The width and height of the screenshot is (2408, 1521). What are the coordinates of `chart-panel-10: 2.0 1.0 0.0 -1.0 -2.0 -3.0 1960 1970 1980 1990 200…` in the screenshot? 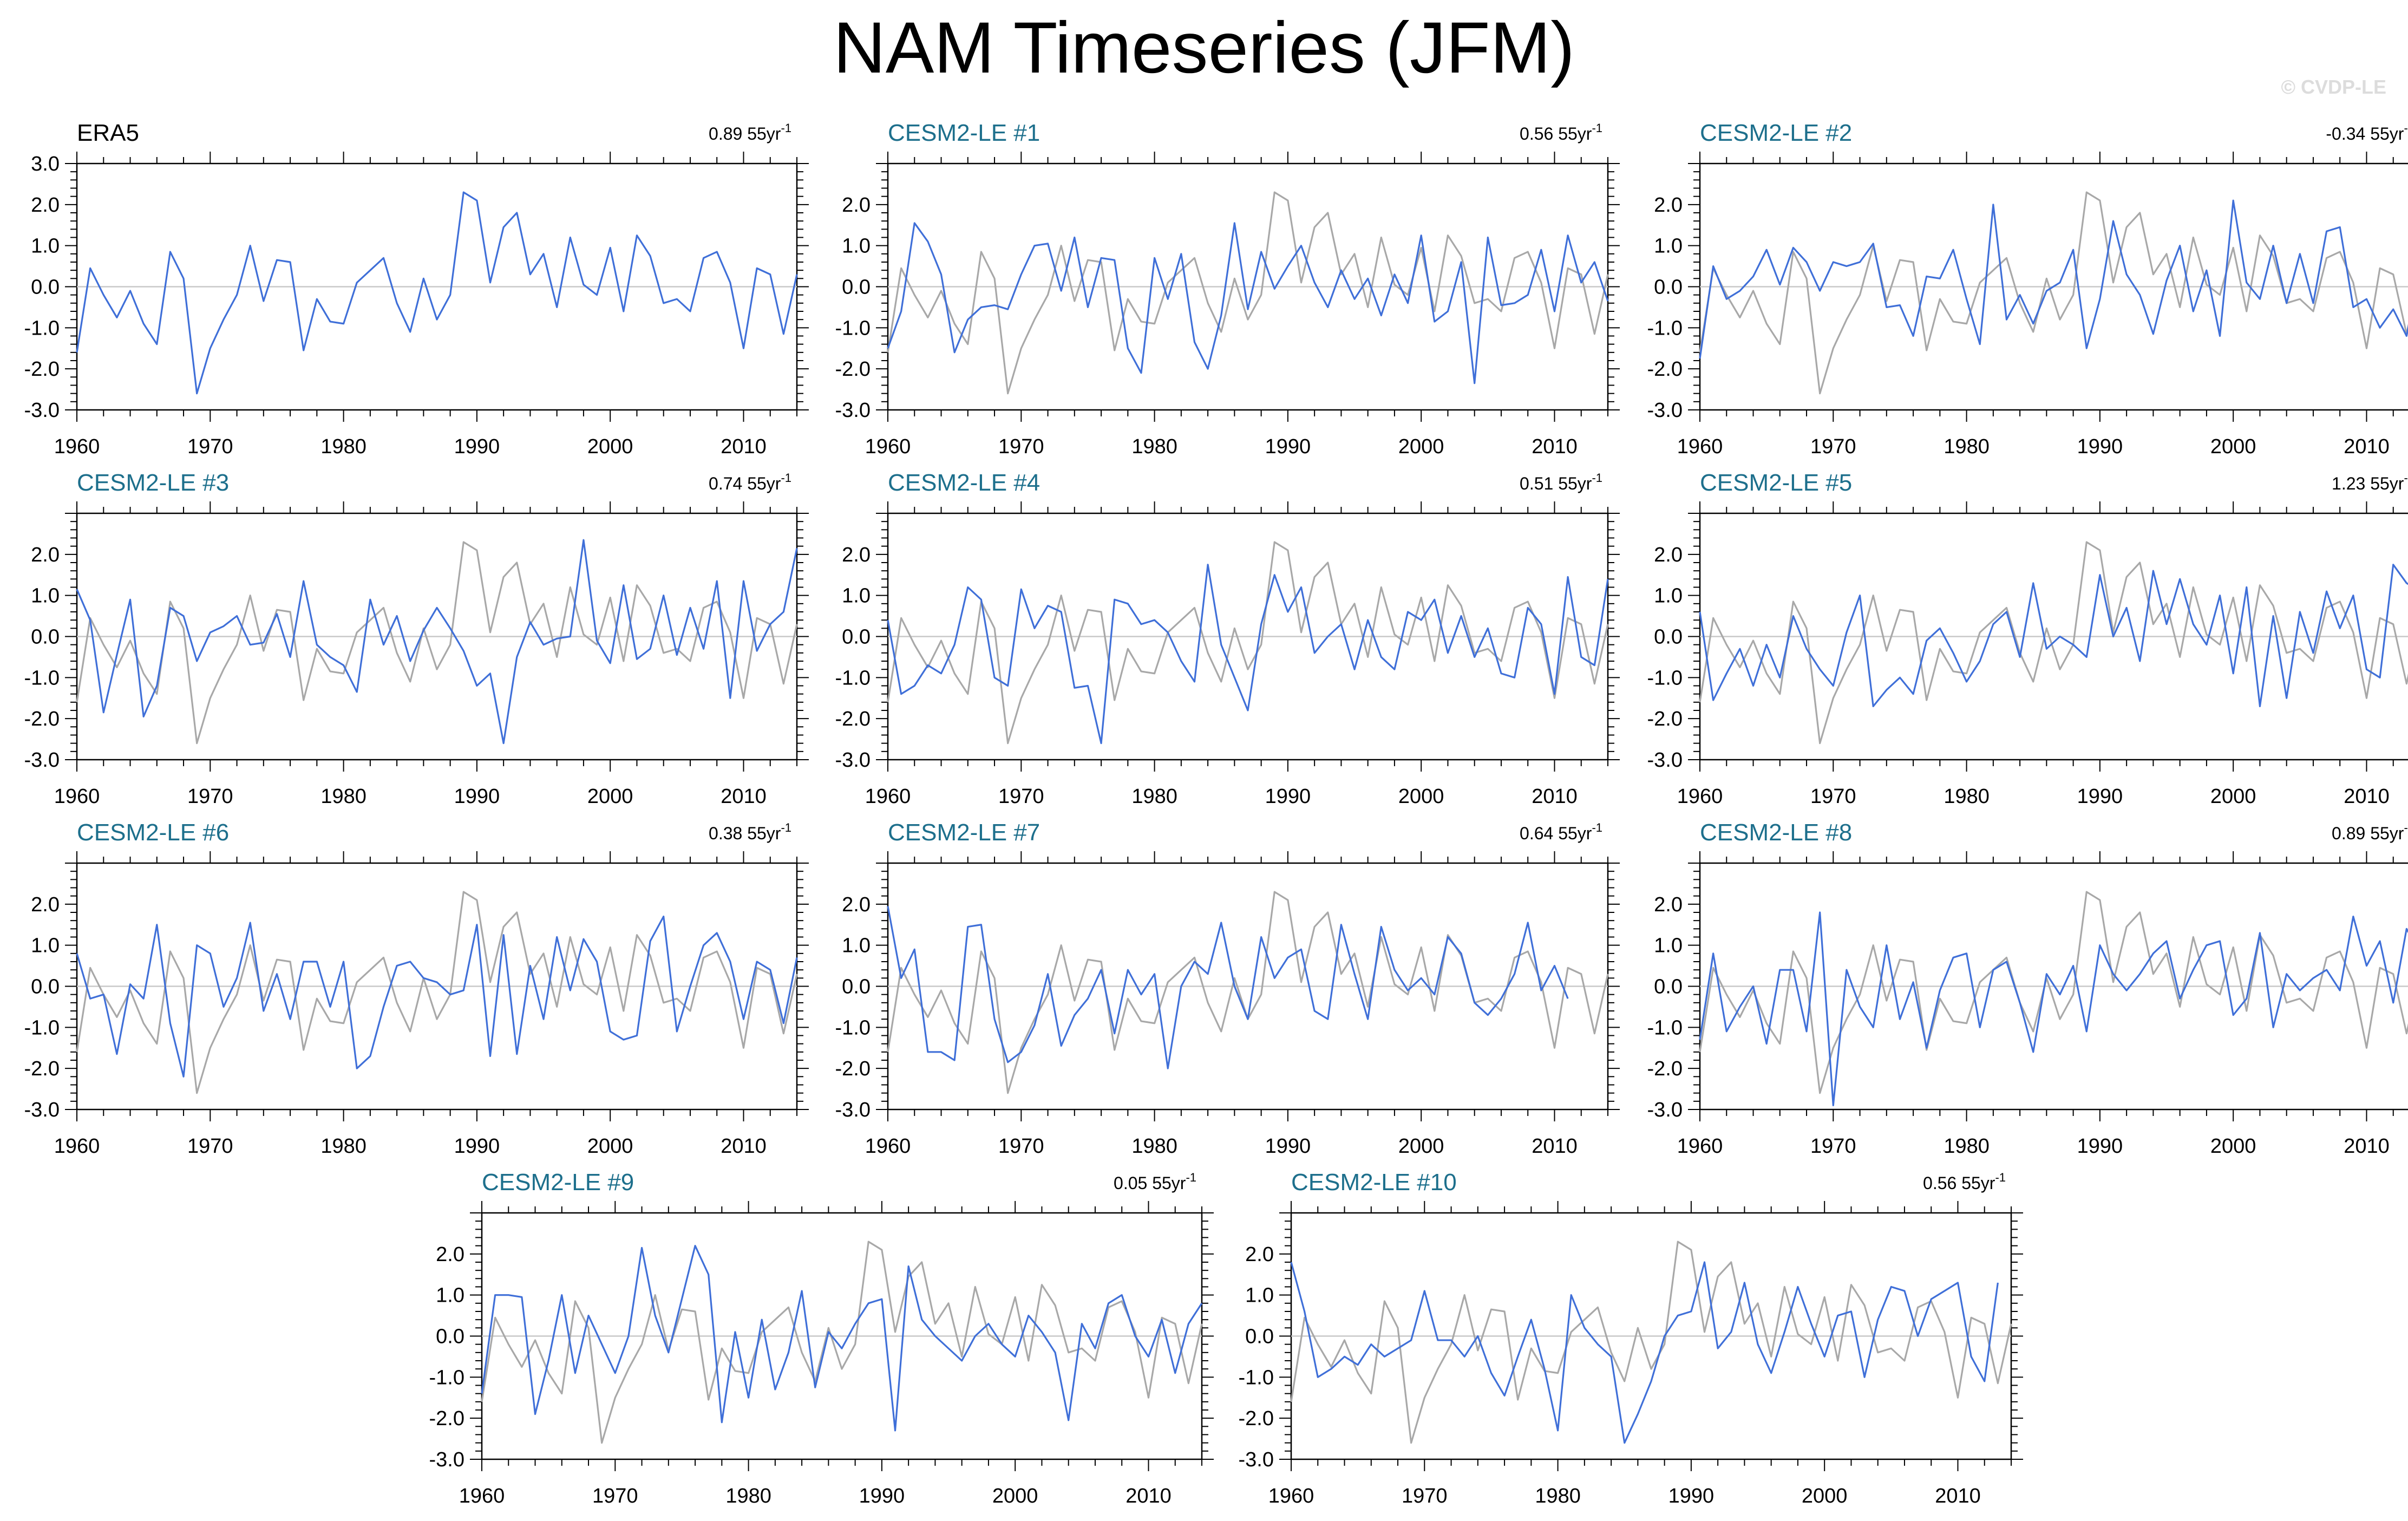 It's located at (1631, 1338).